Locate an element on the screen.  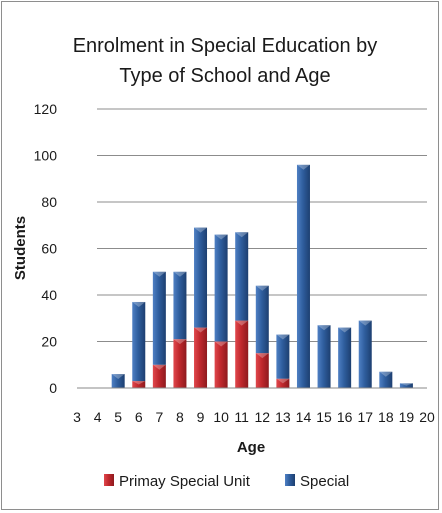
x-tick-label-7: 7 is located at coordinates (159, 417).